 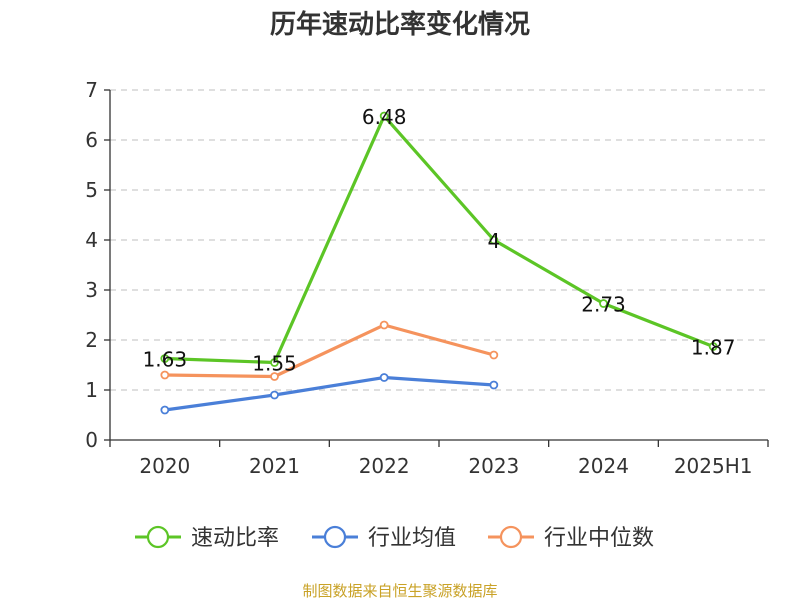 I want to click on legend-item-1: 行业均值, so click(x=384, y=538).